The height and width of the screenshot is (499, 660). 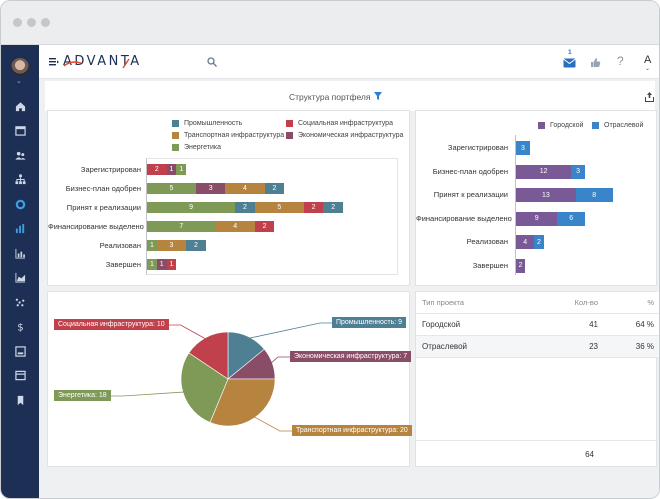 What do you see at coordinates (20, 155) in the screenshot?
I see `people-icon` at bounding box center [20, 155].